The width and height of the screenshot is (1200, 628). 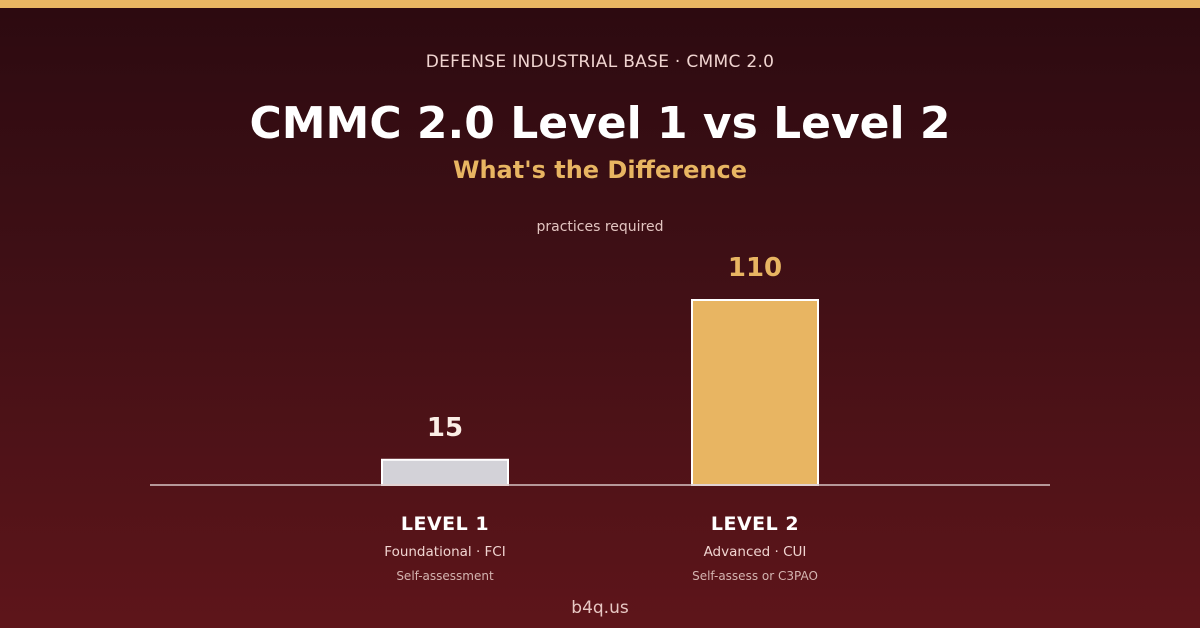 I want to click on data-label-level-2: 110, so click(x=755, y=268).